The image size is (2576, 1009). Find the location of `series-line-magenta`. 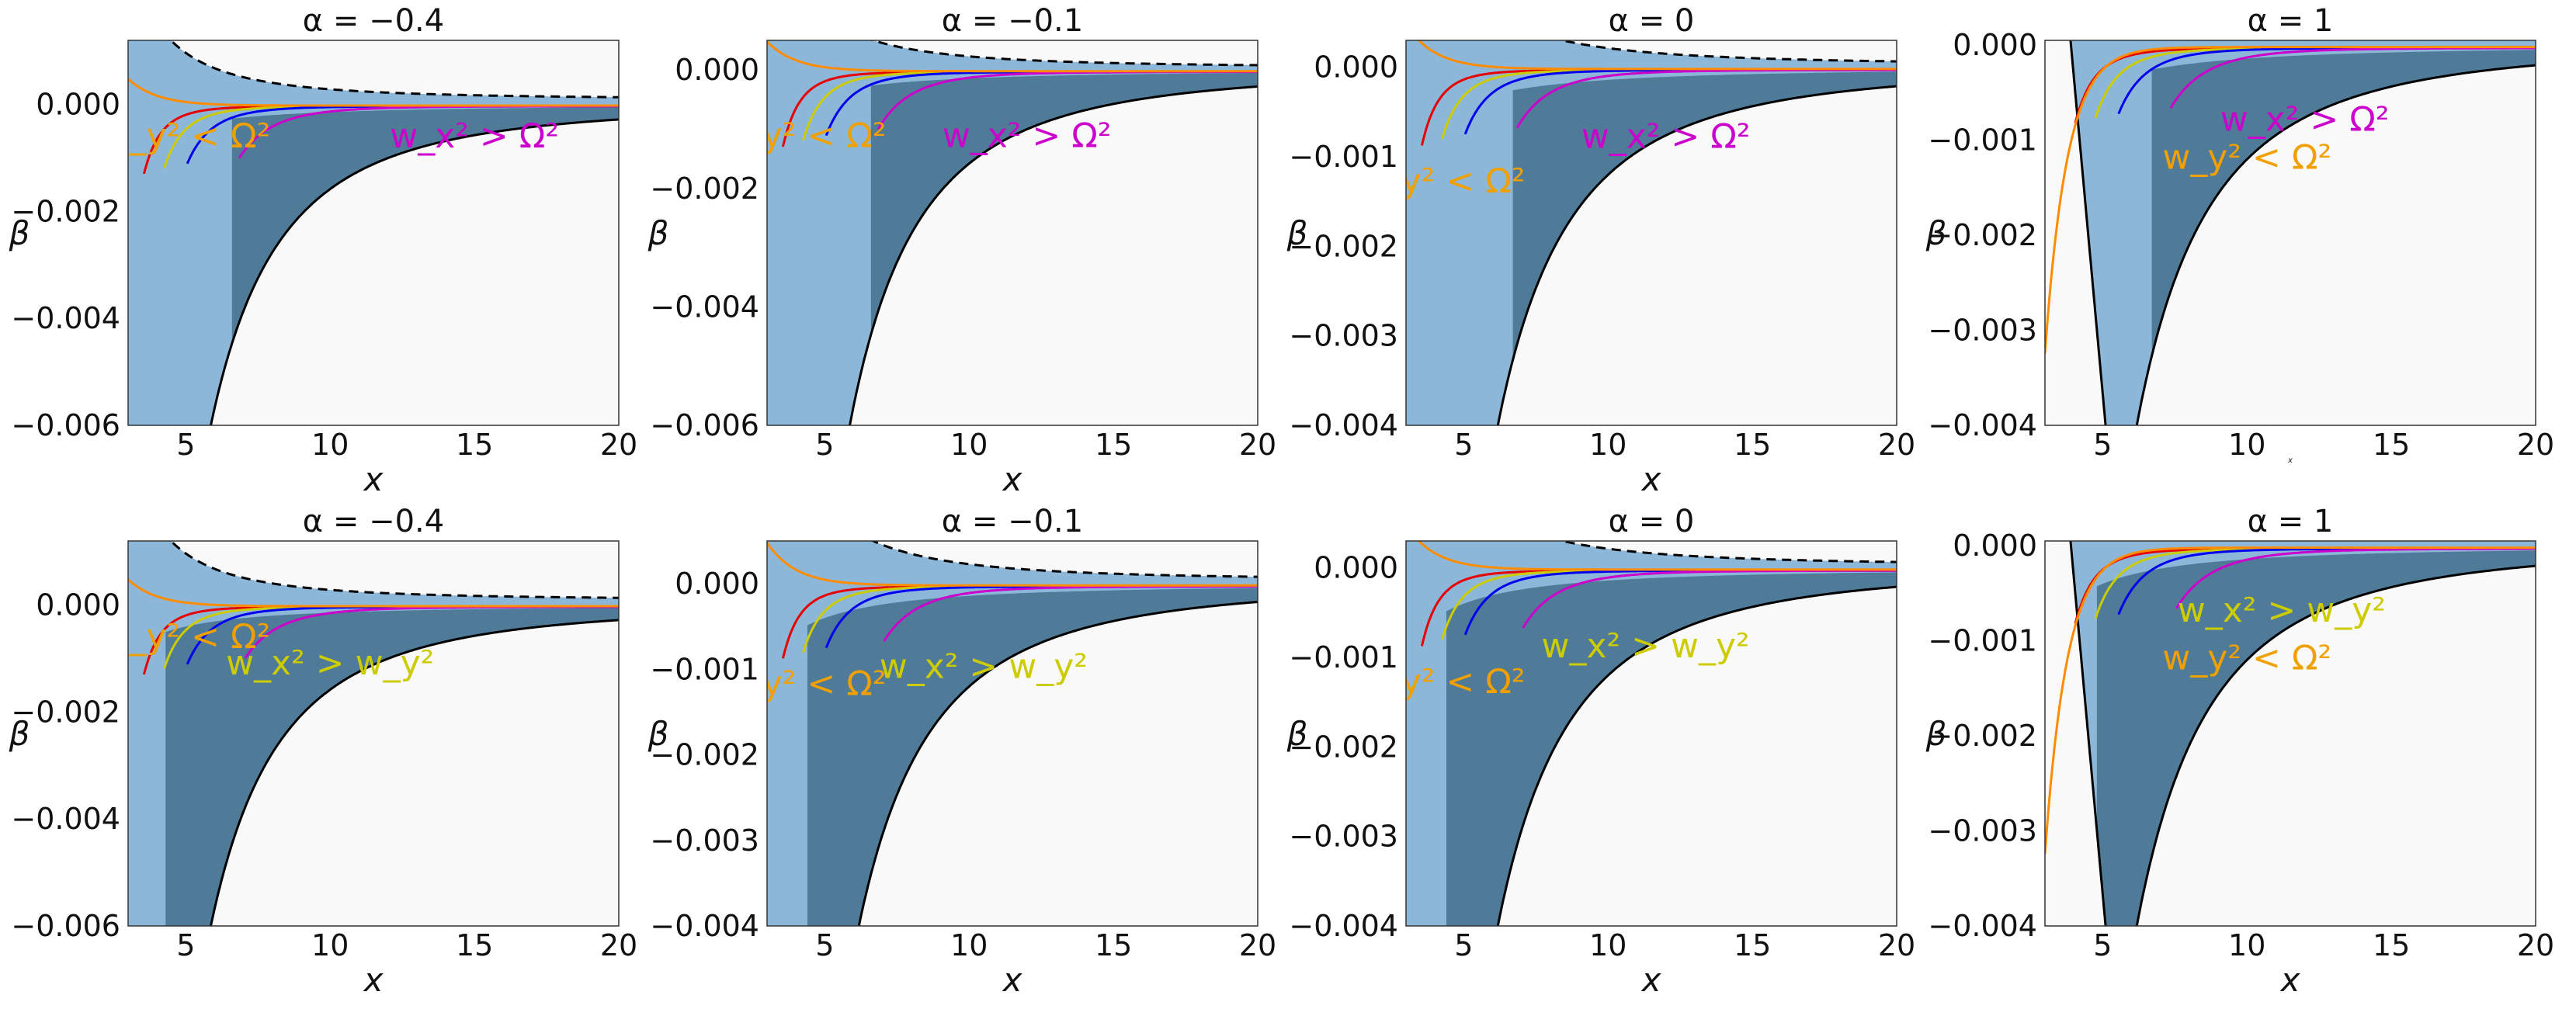

series-line-magenta is located at coordinates (2352, 78).